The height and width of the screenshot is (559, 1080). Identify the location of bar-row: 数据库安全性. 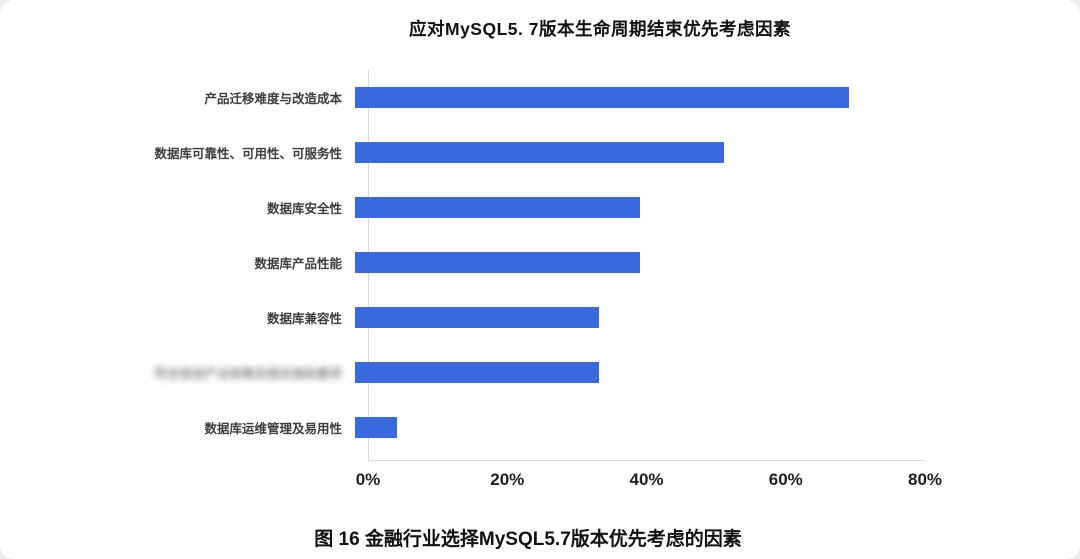
(462, 207).